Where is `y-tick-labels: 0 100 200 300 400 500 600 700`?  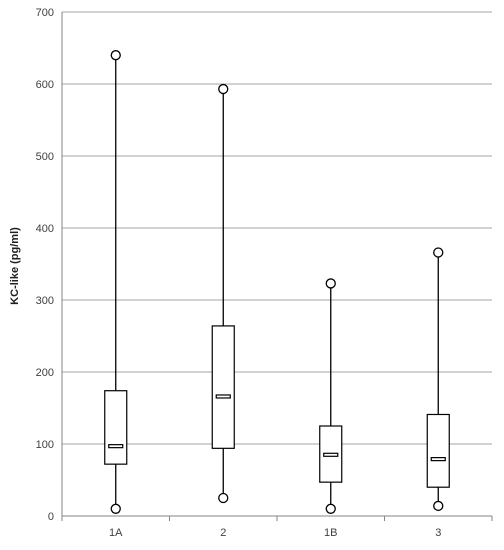 y-tick-labels: 0 100 200 300 400 500 600 700 is located at coordinates (45, 265).